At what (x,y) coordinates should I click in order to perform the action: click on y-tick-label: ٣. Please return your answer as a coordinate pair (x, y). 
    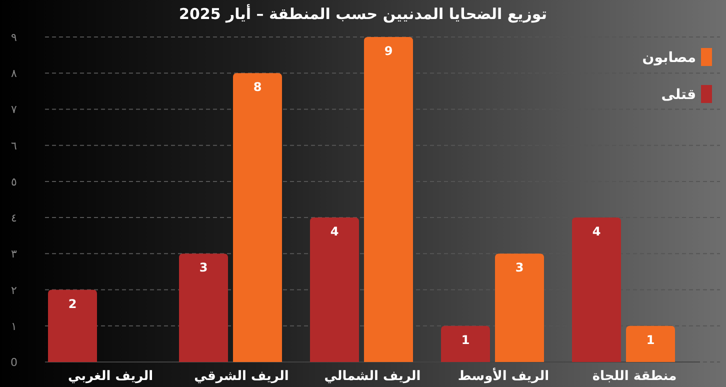
    Looking at the image, I should click on (14, 254).